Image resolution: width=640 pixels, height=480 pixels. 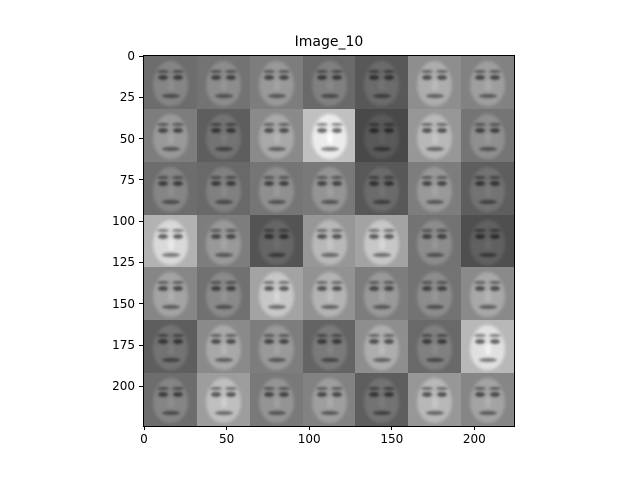 I want to click on y-tick-label: 25, so click(x=127, y=97).